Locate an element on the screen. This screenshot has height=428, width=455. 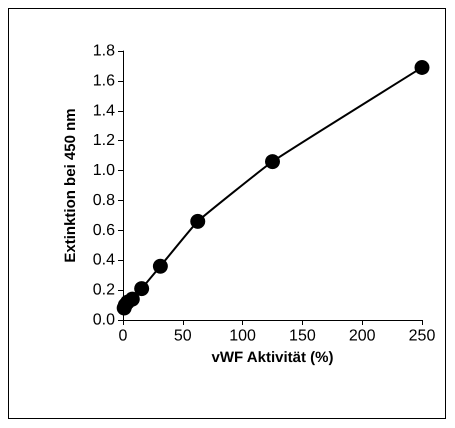
y-tick-label: 0.4 is located at coordinates (104, 260).